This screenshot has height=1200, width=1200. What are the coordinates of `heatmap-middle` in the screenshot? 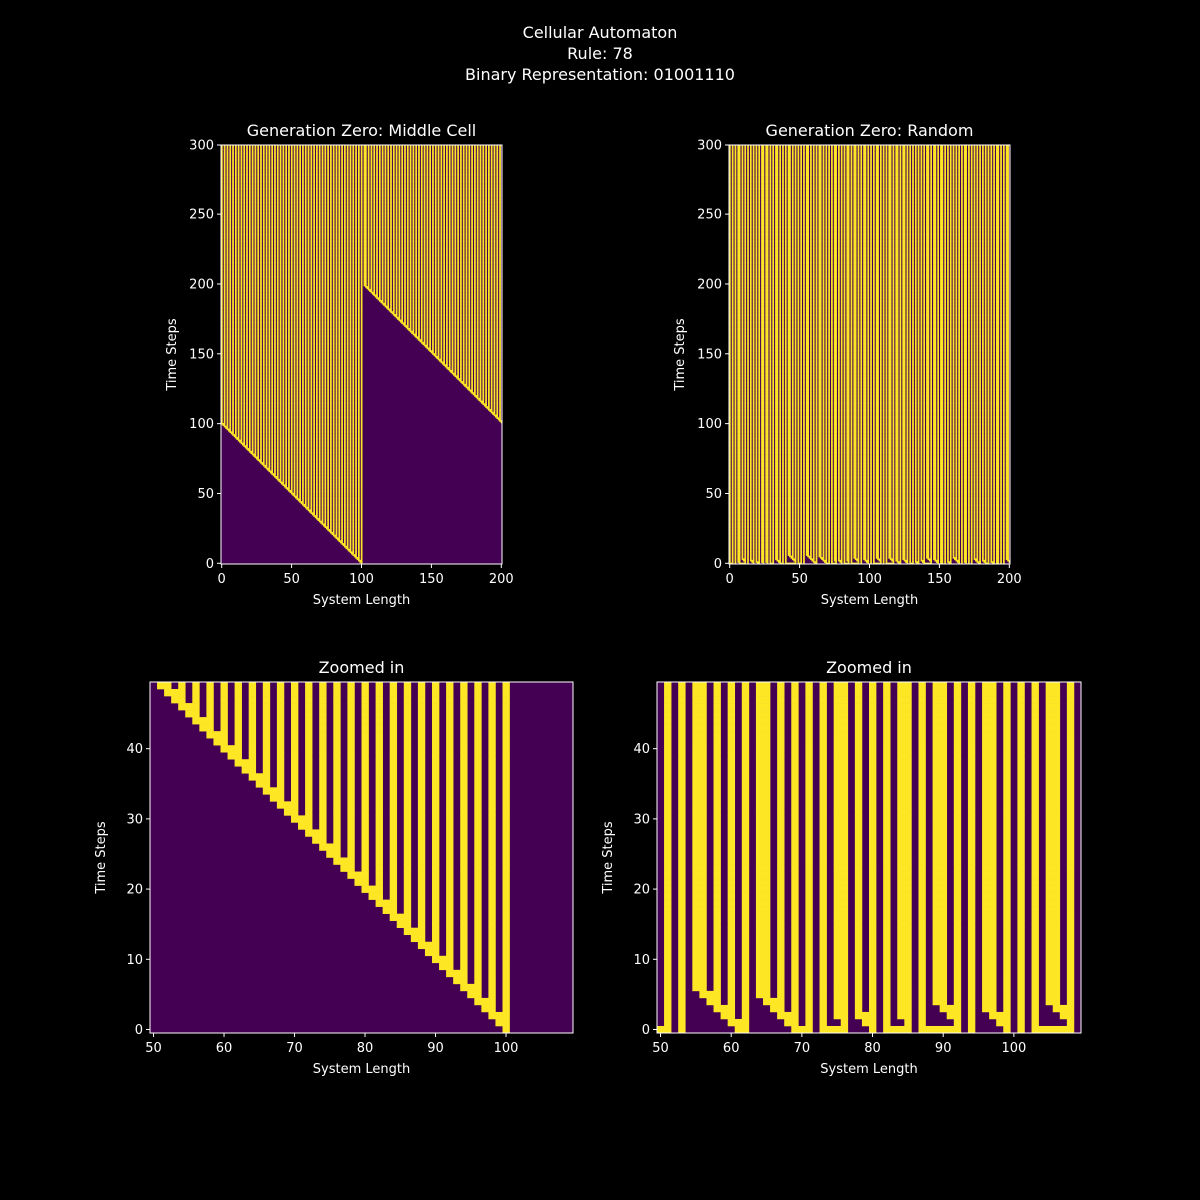 It's located at (361, 354).